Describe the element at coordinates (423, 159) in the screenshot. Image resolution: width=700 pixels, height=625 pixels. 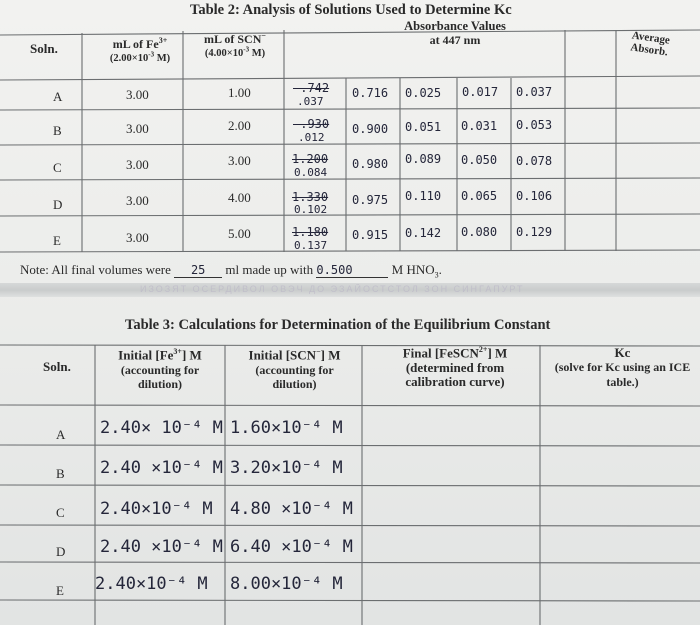
I see `absorbance-3: 0.089` at that location.